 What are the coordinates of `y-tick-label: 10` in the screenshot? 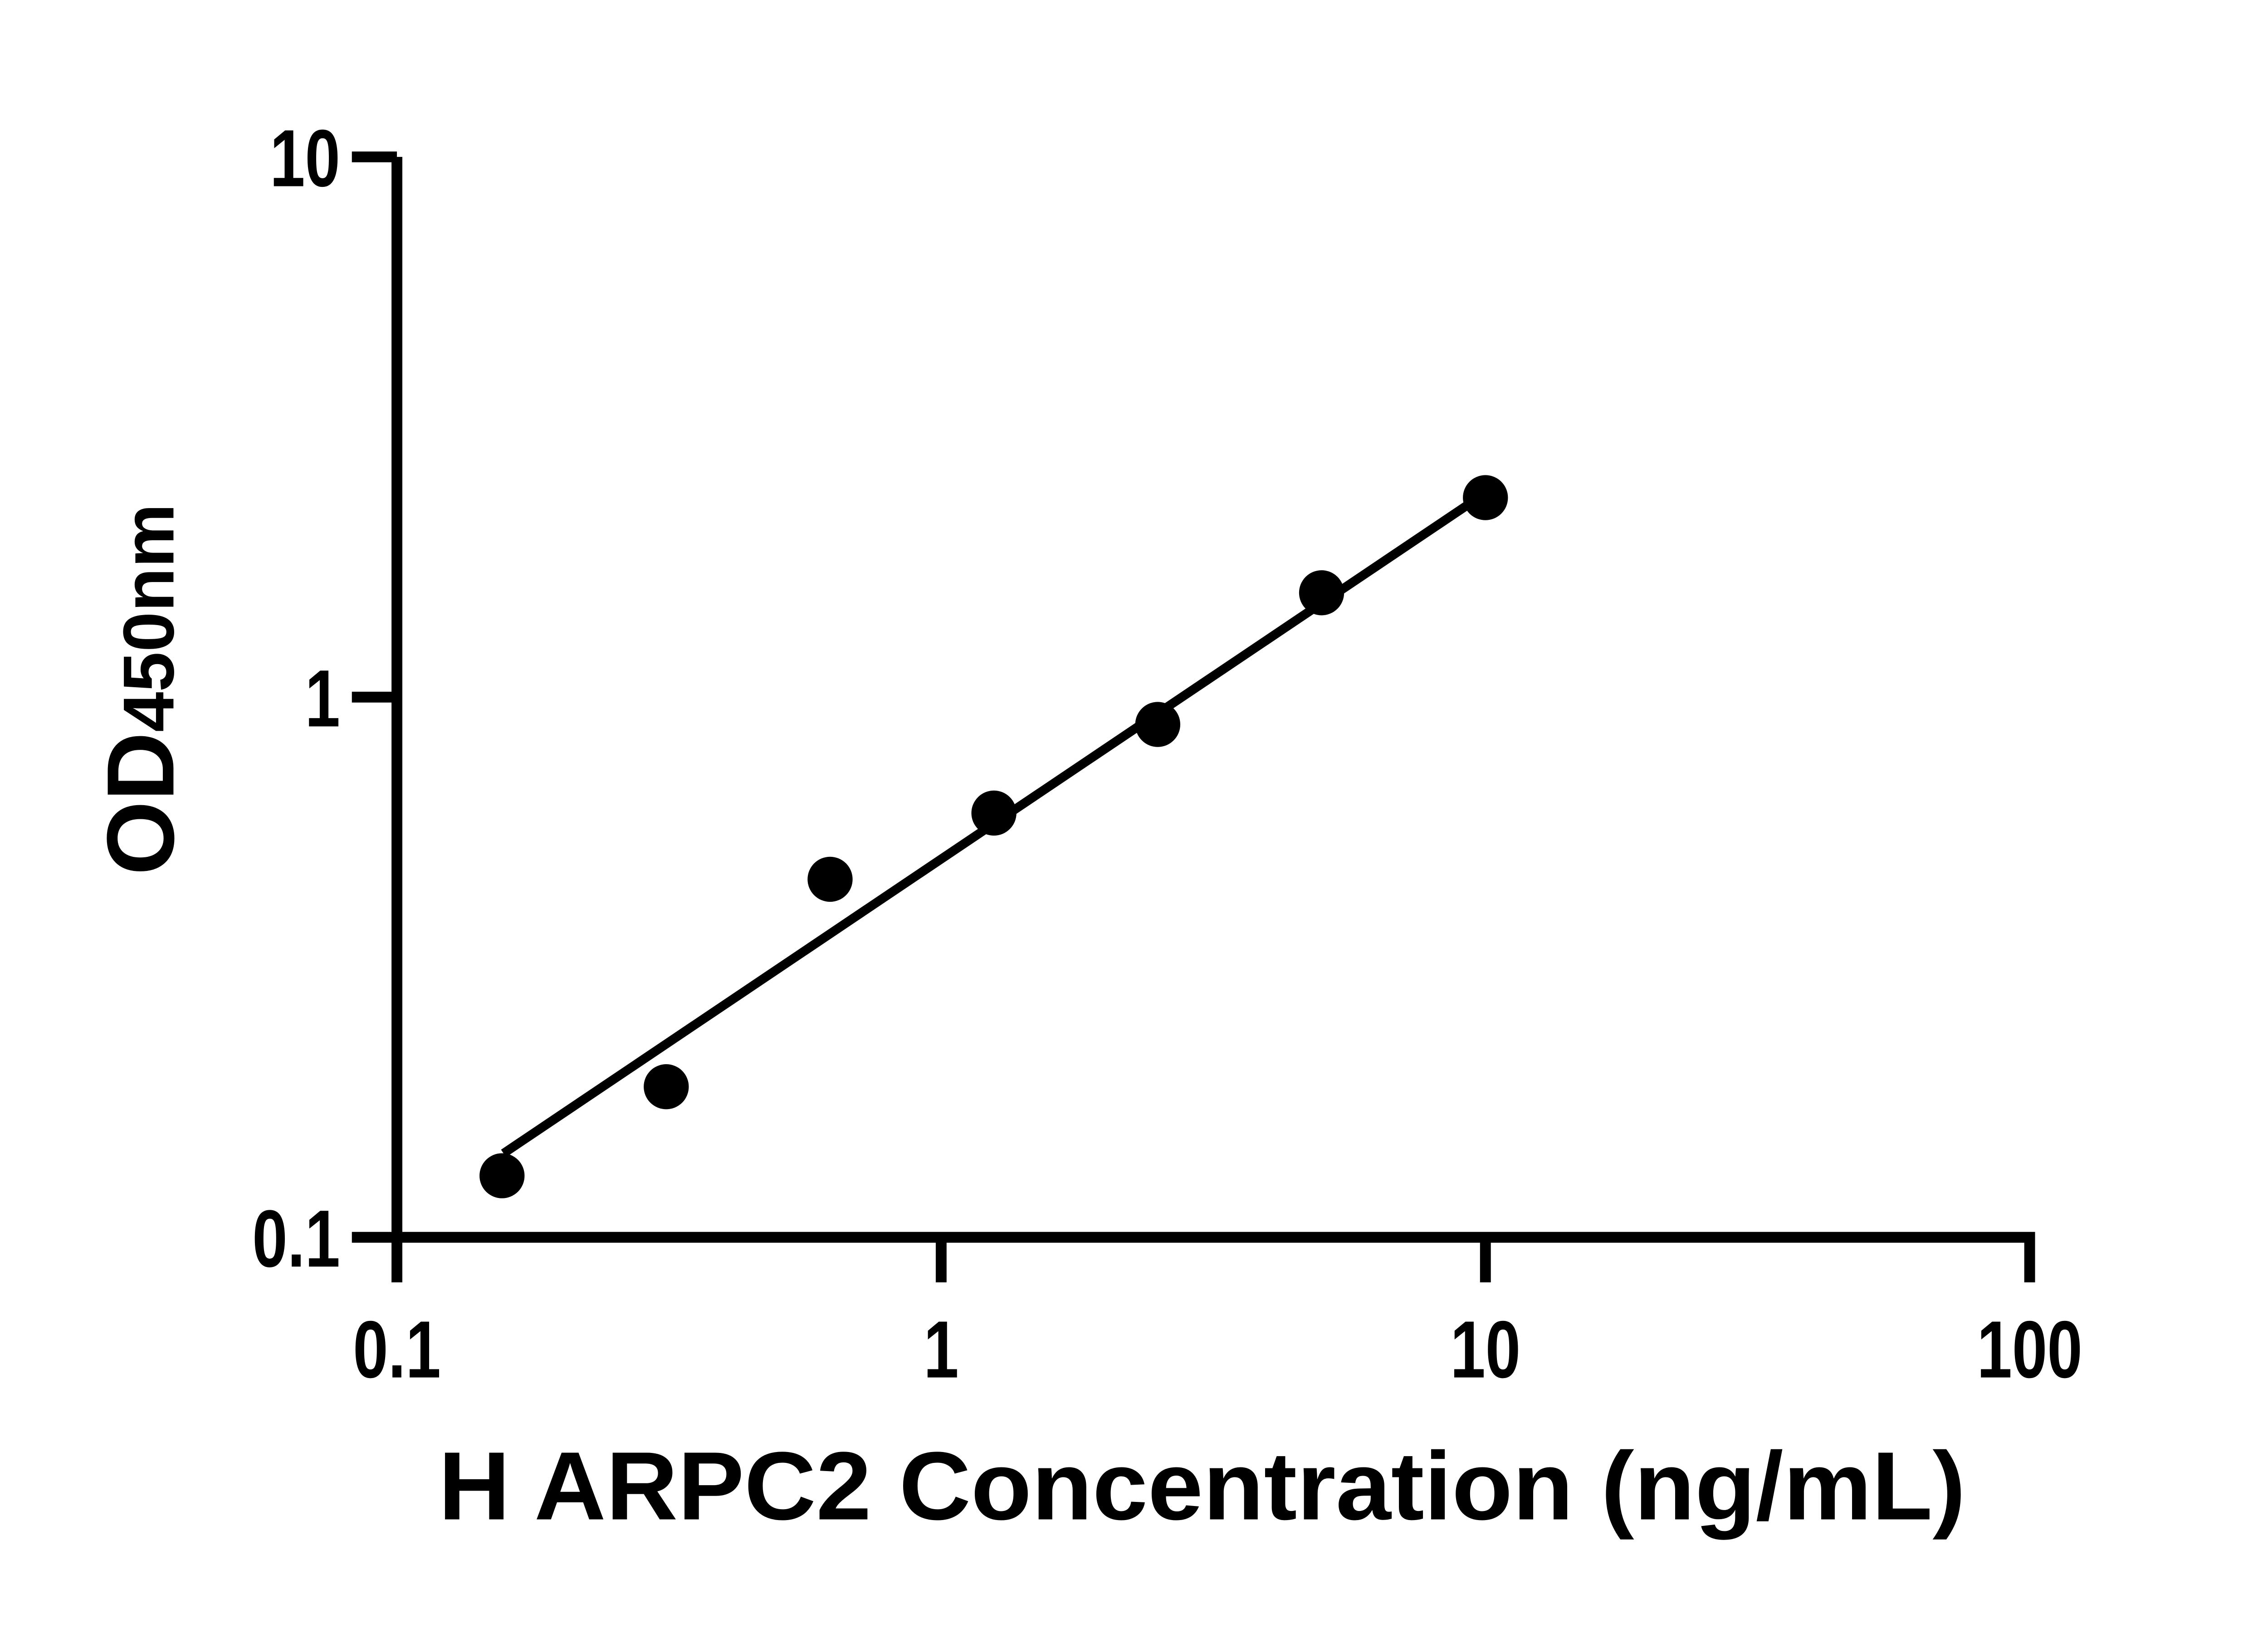 It's located at (305, 157).